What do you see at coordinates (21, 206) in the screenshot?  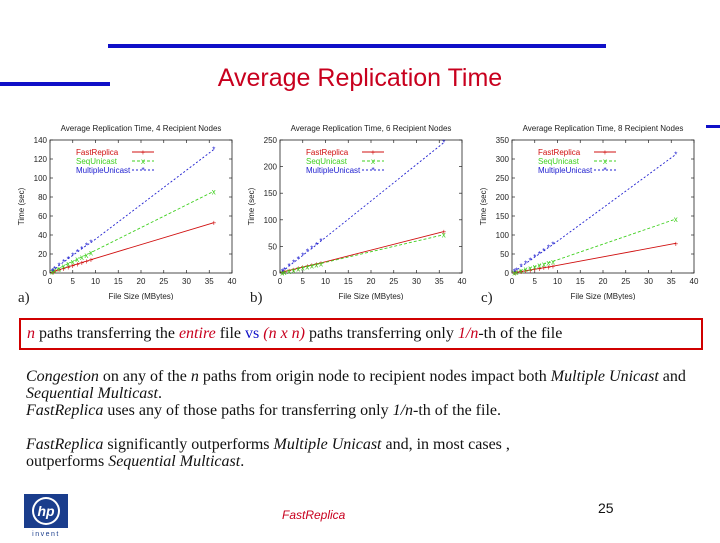 I see `y-axis-label: Time (sec)` at bounding box center [21, 206].